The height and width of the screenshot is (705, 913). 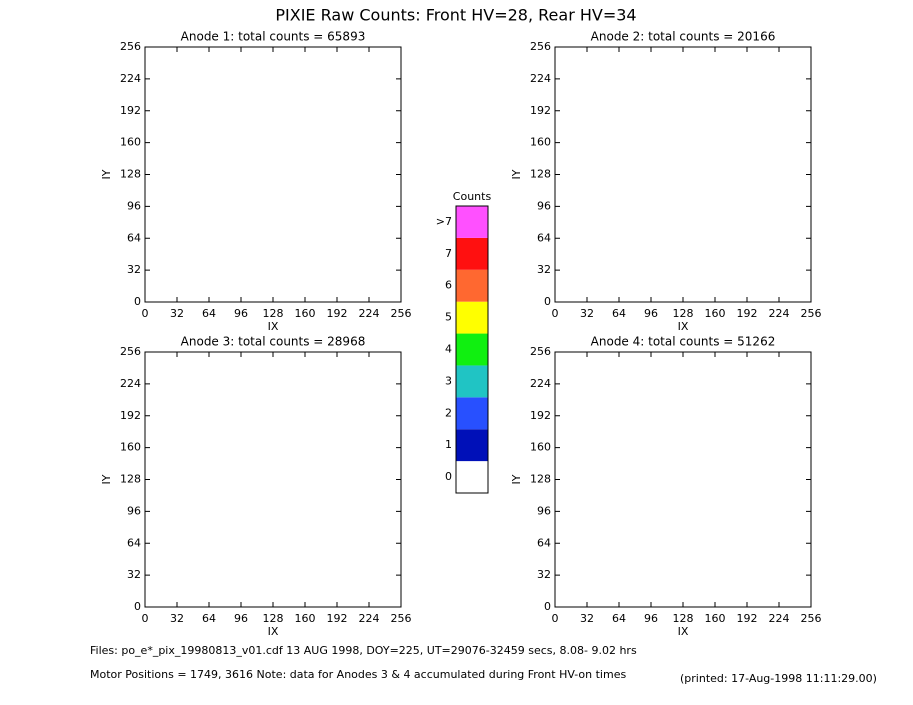 I want to click on colorbar-label: >7, so click(x=444, y=221).